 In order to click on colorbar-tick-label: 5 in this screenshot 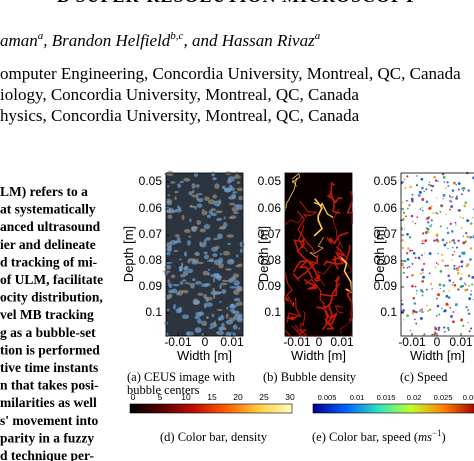, I will do `click(160, 397)`.